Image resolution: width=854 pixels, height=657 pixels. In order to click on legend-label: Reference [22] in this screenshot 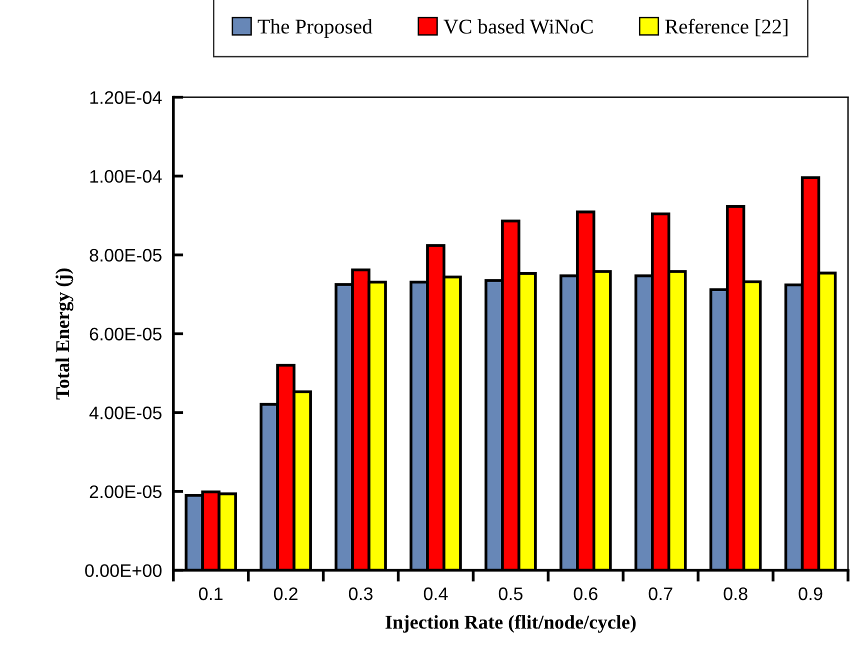, I will do `click(726, 27)`.